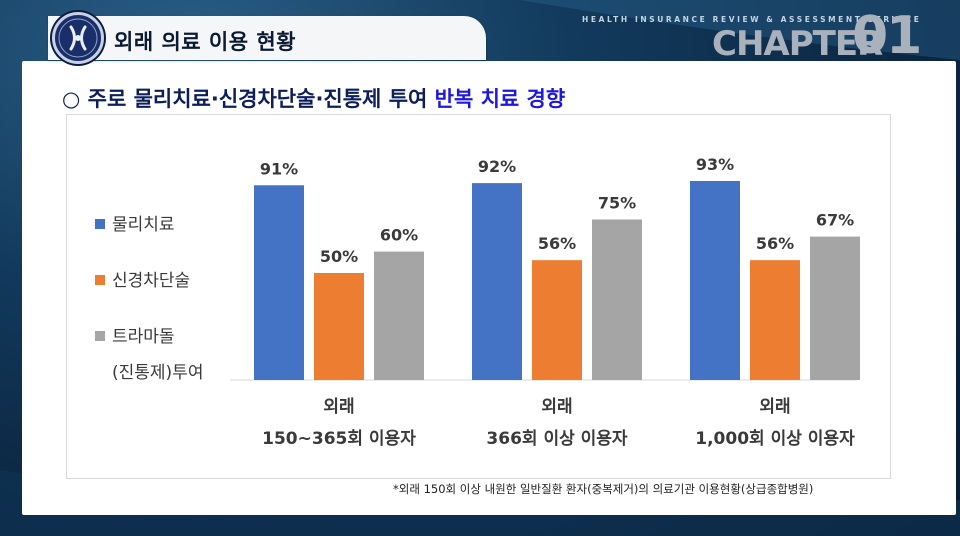  What do you see at coordinates (339, 423) in the screenshot?
I see `category-label-1: 외래 150~365회 이용자` at bounding box center [339, 423].